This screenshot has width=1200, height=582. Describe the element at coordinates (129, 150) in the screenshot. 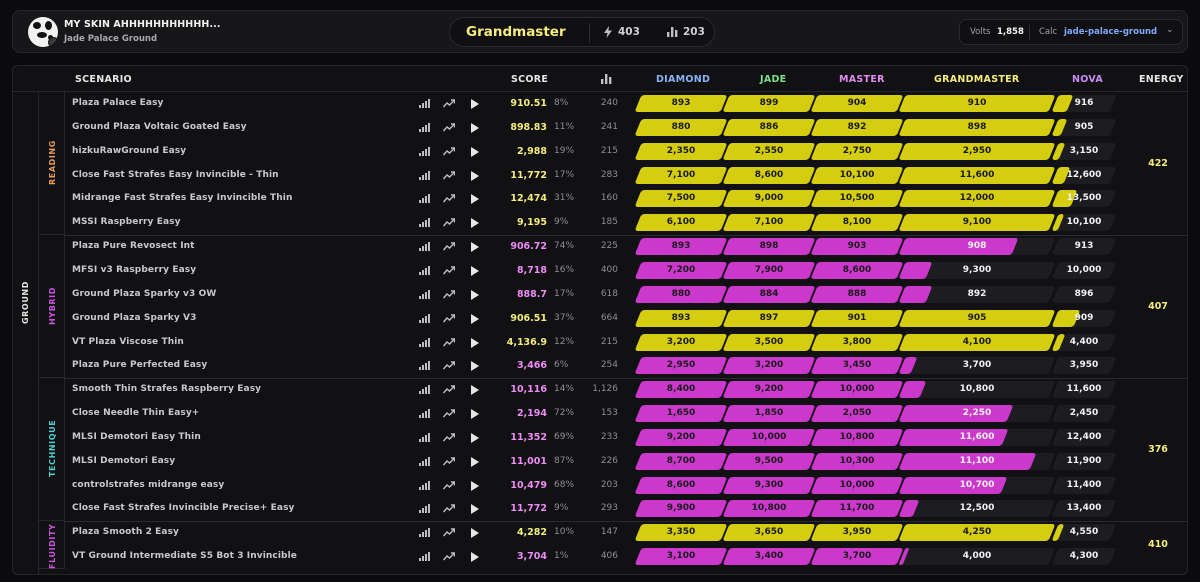

I see `scenario-name: hizkuRawGround Easy` at that location.